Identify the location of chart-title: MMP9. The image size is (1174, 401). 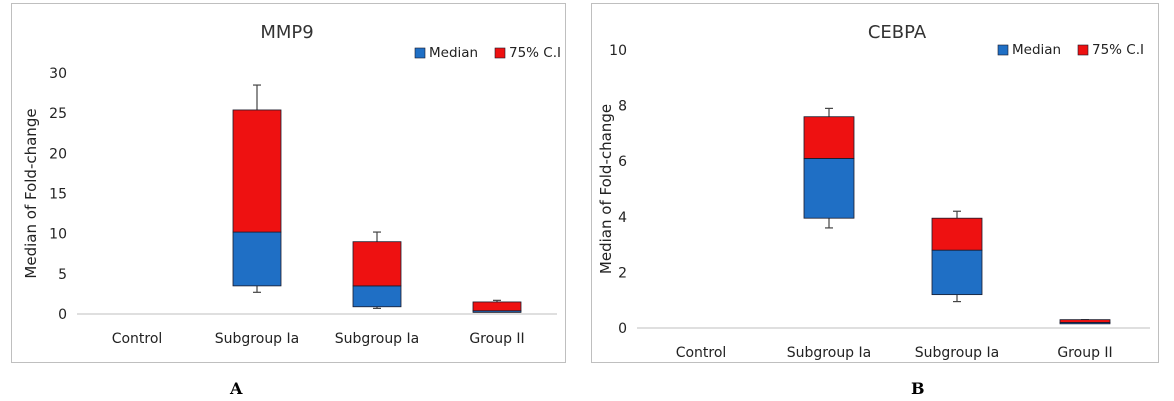
(286, 32).